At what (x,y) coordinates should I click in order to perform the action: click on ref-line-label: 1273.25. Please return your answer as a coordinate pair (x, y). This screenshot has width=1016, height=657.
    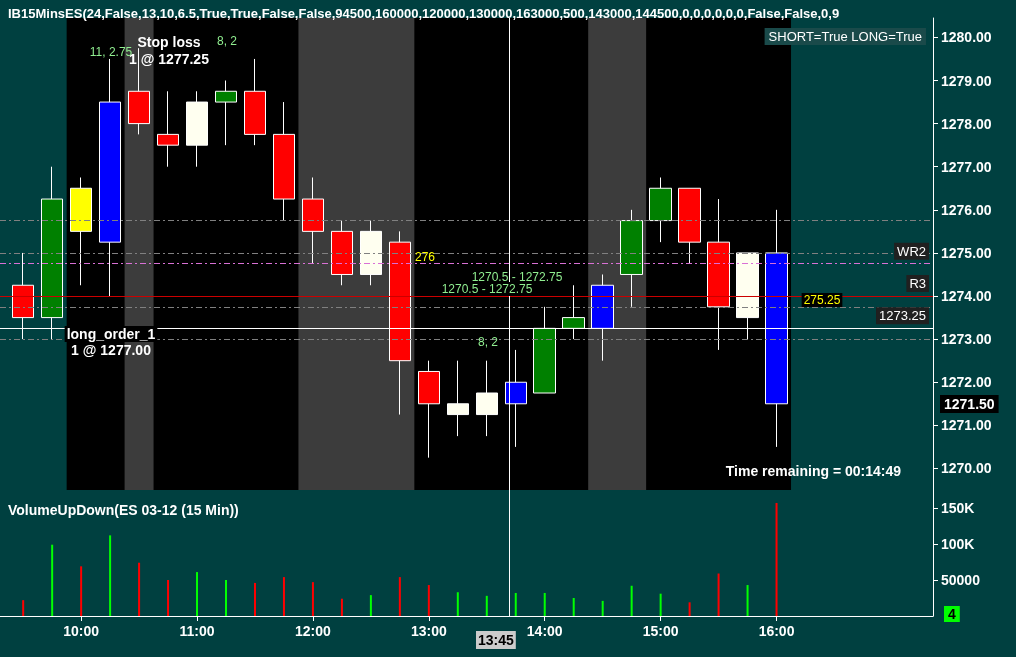
    Looking at the image, I should click on (902, 316).